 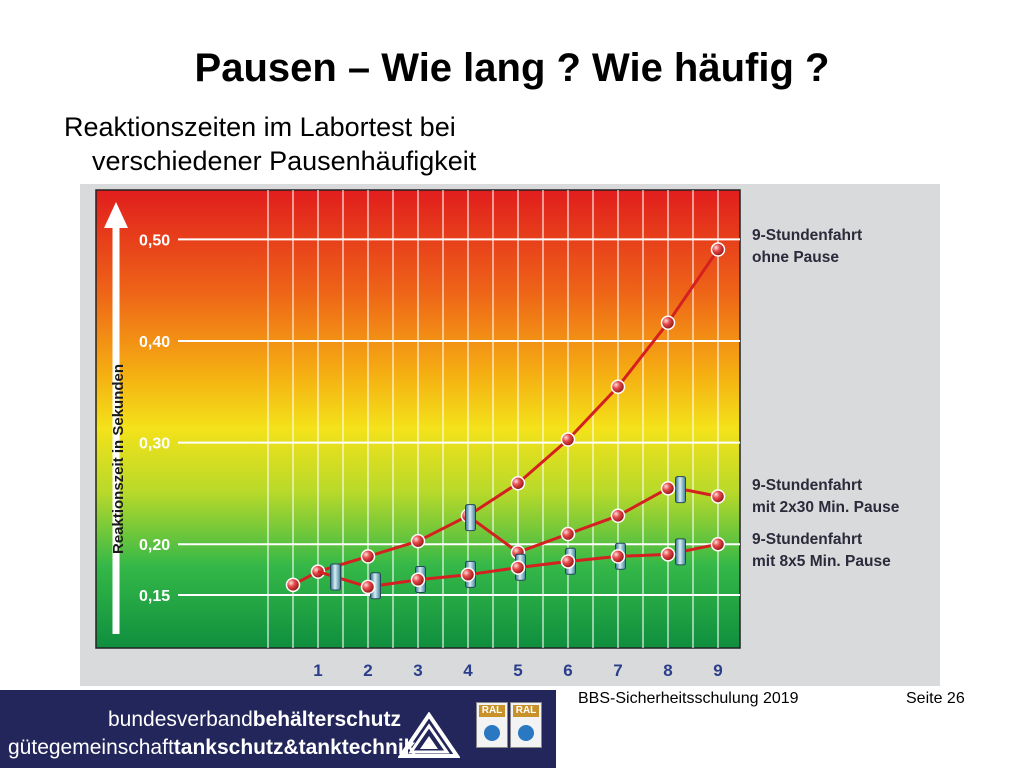 I want to click on org-name-line1: bundesverbandbehälterschutz, so click(x=254, y=720).